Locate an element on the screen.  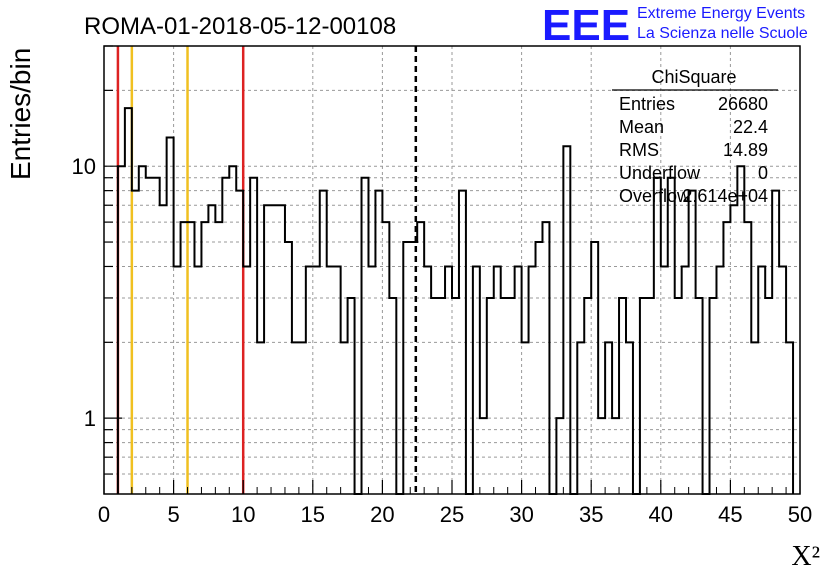
stats-label-entries: Entries is located at coordinates (647, 104).